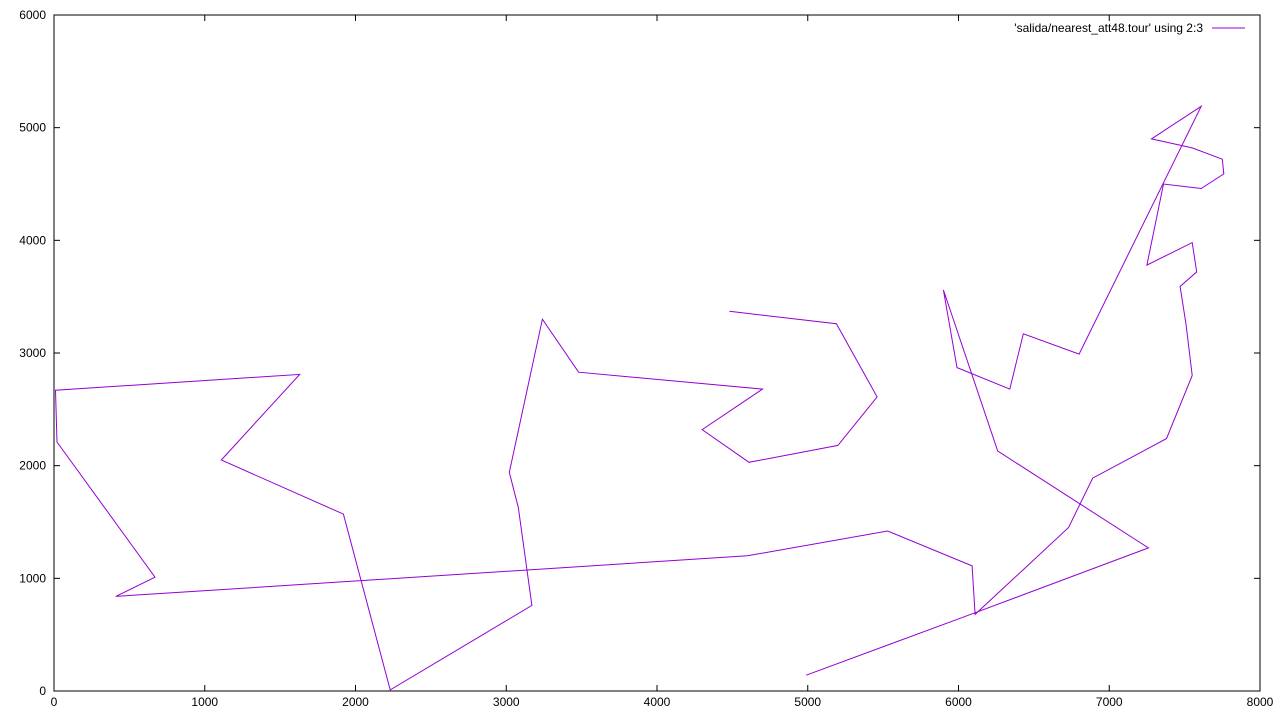 This screenshot has height=720, width=1280. Describe the element at coordinates (32, 128) in the screenshot. I see `y-tick-label: 5000` at that location.